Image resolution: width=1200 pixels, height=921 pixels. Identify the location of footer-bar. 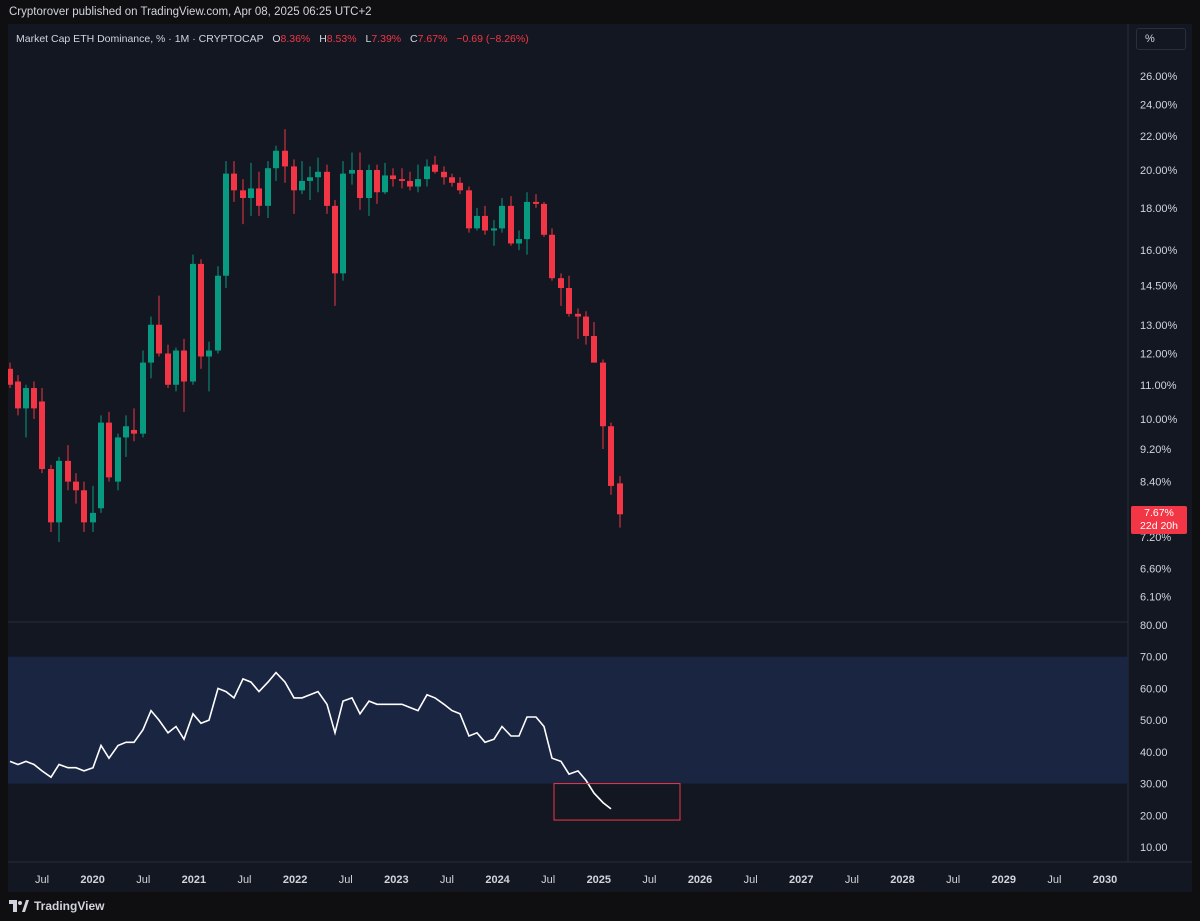
(600, 906).